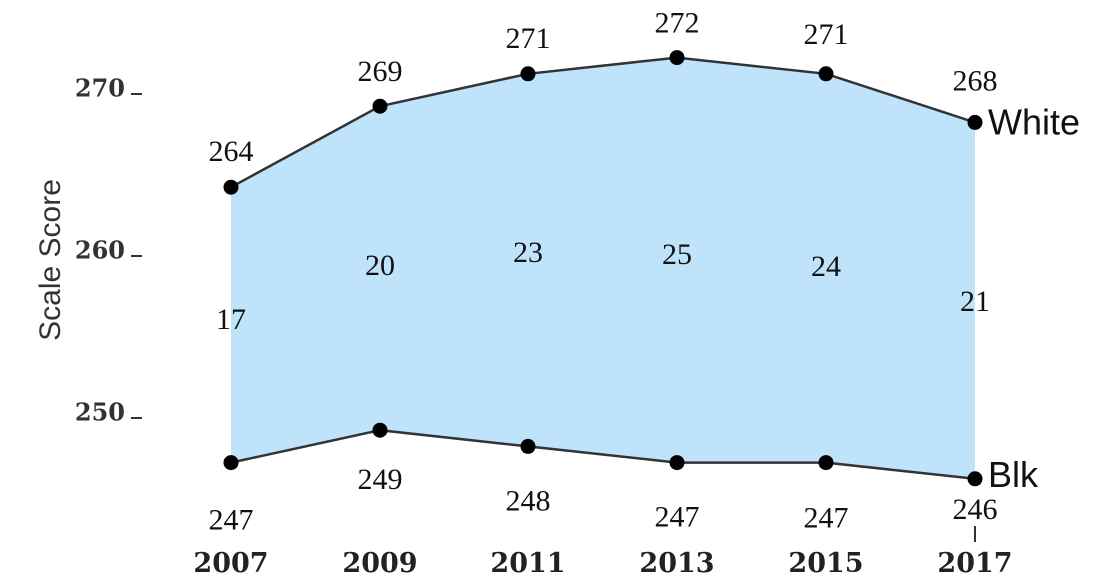 The image size is (1117, 577). What do you see at coordinates (380, 265) in the screenshot?
I see `gap-label: 20` at bounding box center [380, 265].